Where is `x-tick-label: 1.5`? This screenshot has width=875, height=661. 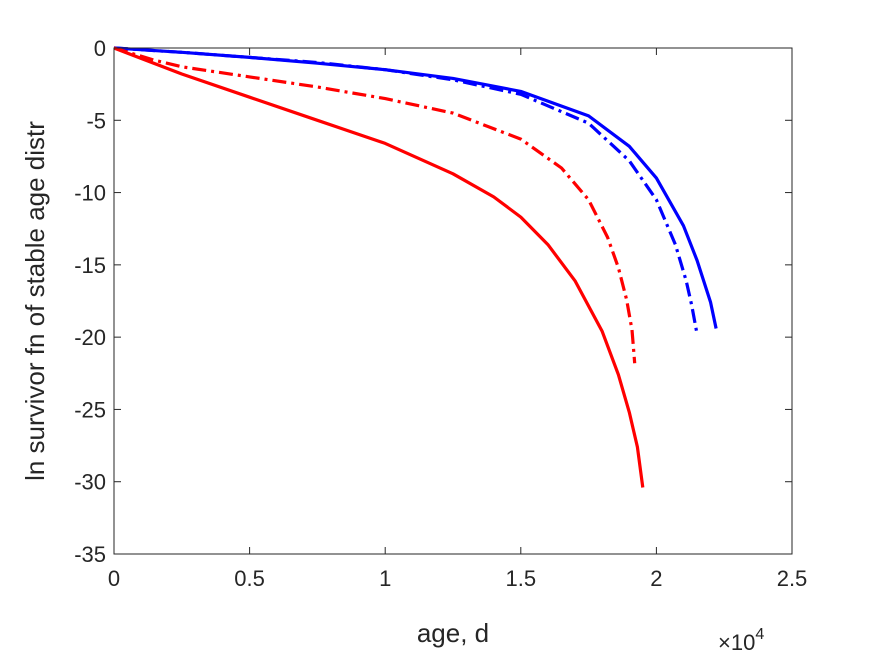
x-tick-label: 1.5 is located at coordinates (521, 578).